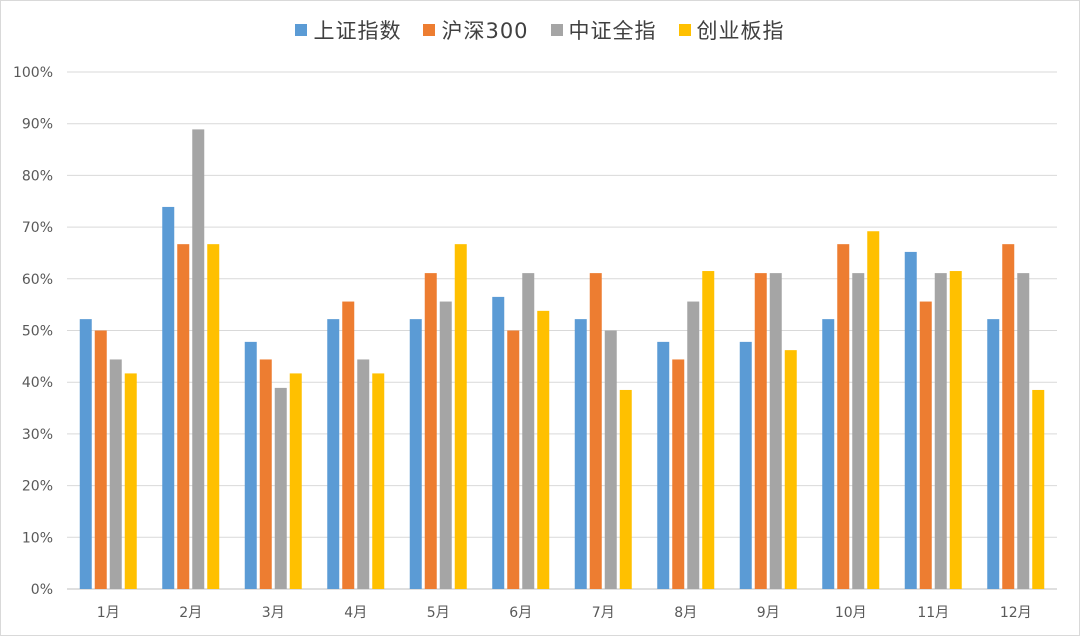 Image resolution: width=1080 pixels, height=636 pixels. Describe the element at coordinates (37, 332) in the screenshot. I see `y-tick-label: 50%` at that location.